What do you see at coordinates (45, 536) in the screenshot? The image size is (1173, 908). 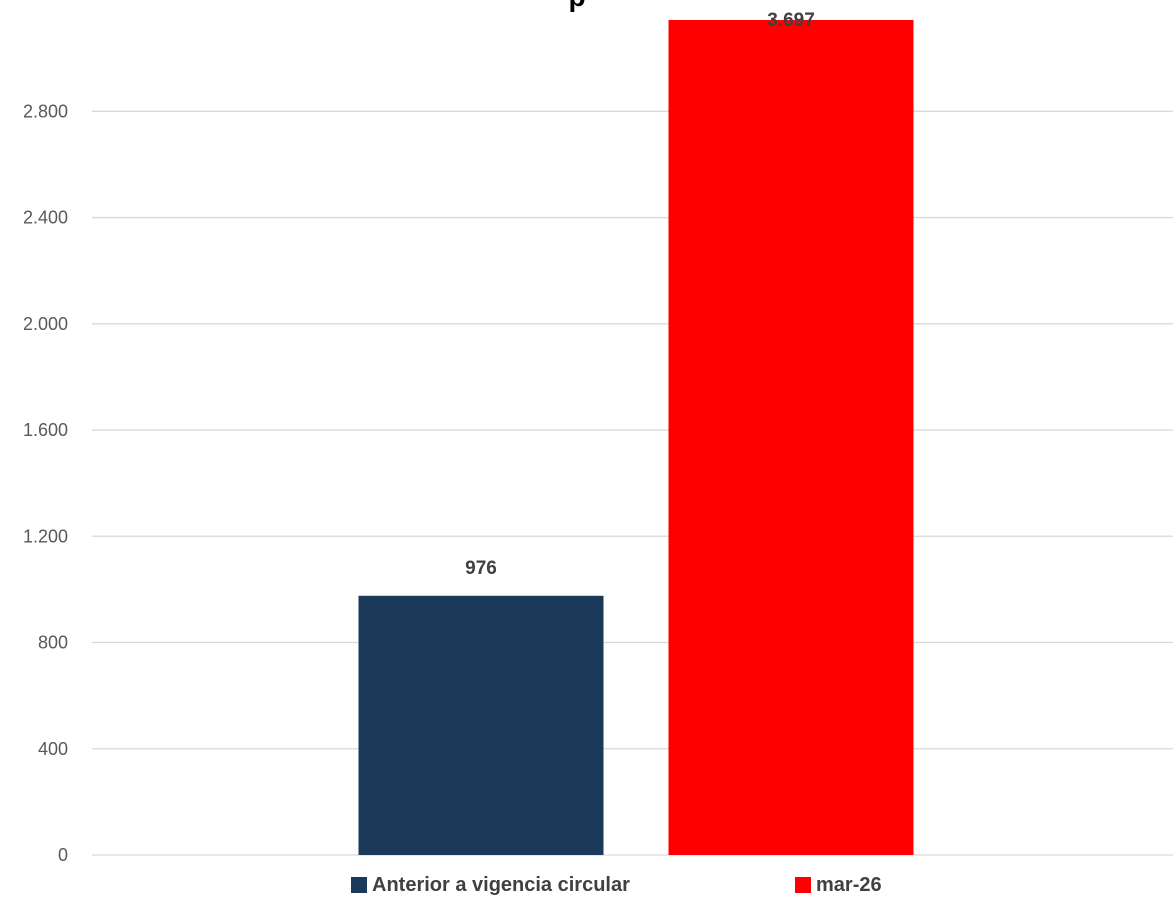 I see `y-tick-label: 1.200` at bounding box center [45, 536].